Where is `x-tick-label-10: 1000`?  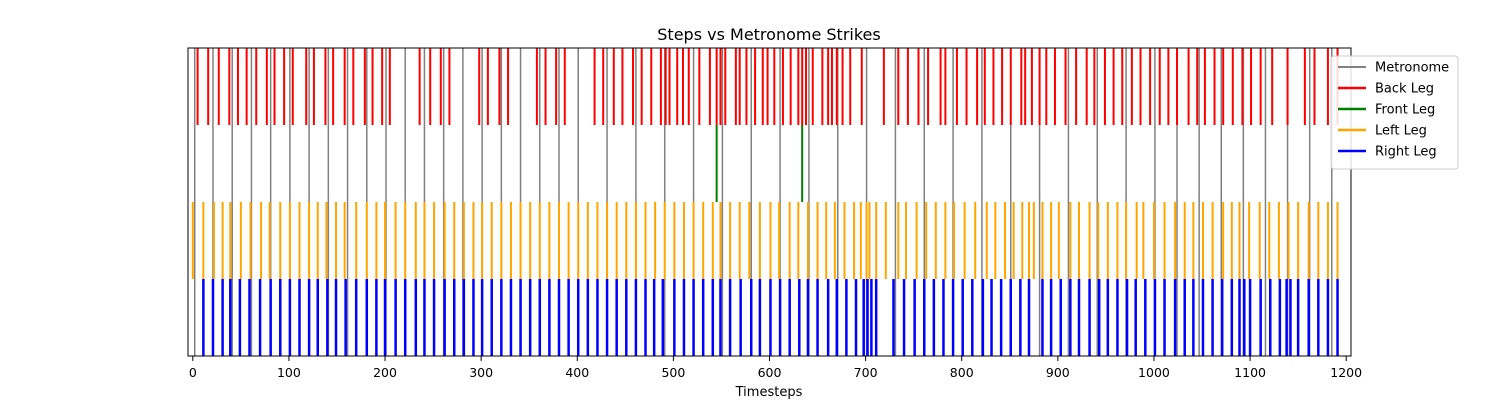 x-tick-label-10: 1000 is located at coordinates (1154, 372).